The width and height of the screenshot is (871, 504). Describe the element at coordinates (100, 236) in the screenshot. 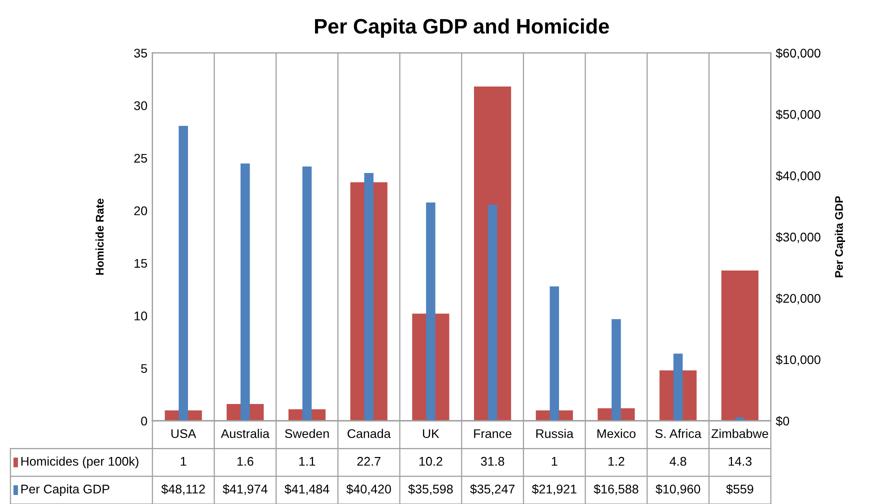

I see `y-axis-title: Homicide Rate` at that location.